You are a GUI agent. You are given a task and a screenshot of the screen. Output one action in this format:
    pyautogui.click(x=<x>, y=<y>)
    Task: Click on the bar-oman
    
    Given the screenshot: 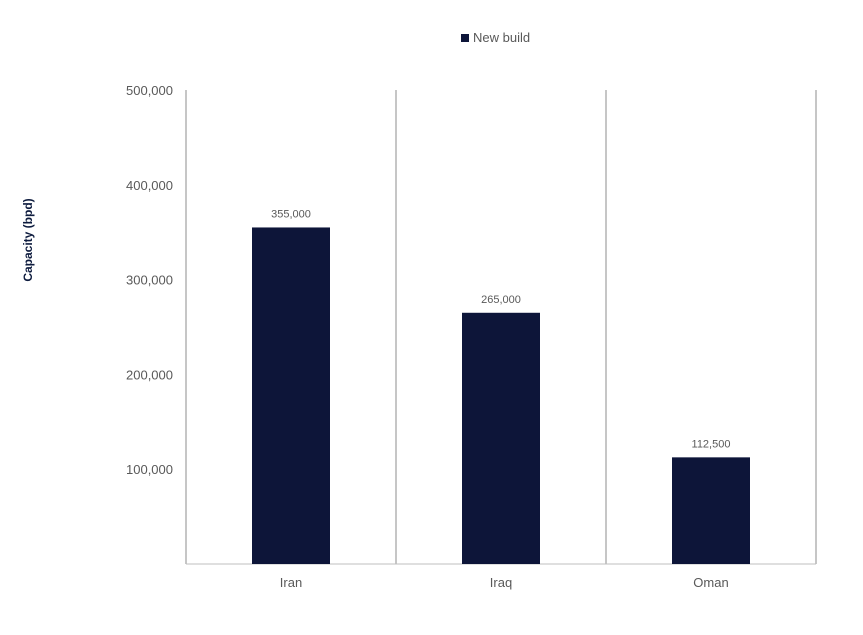 What is the action you would take?
    pyautogui.click(x=711, y=510)
    